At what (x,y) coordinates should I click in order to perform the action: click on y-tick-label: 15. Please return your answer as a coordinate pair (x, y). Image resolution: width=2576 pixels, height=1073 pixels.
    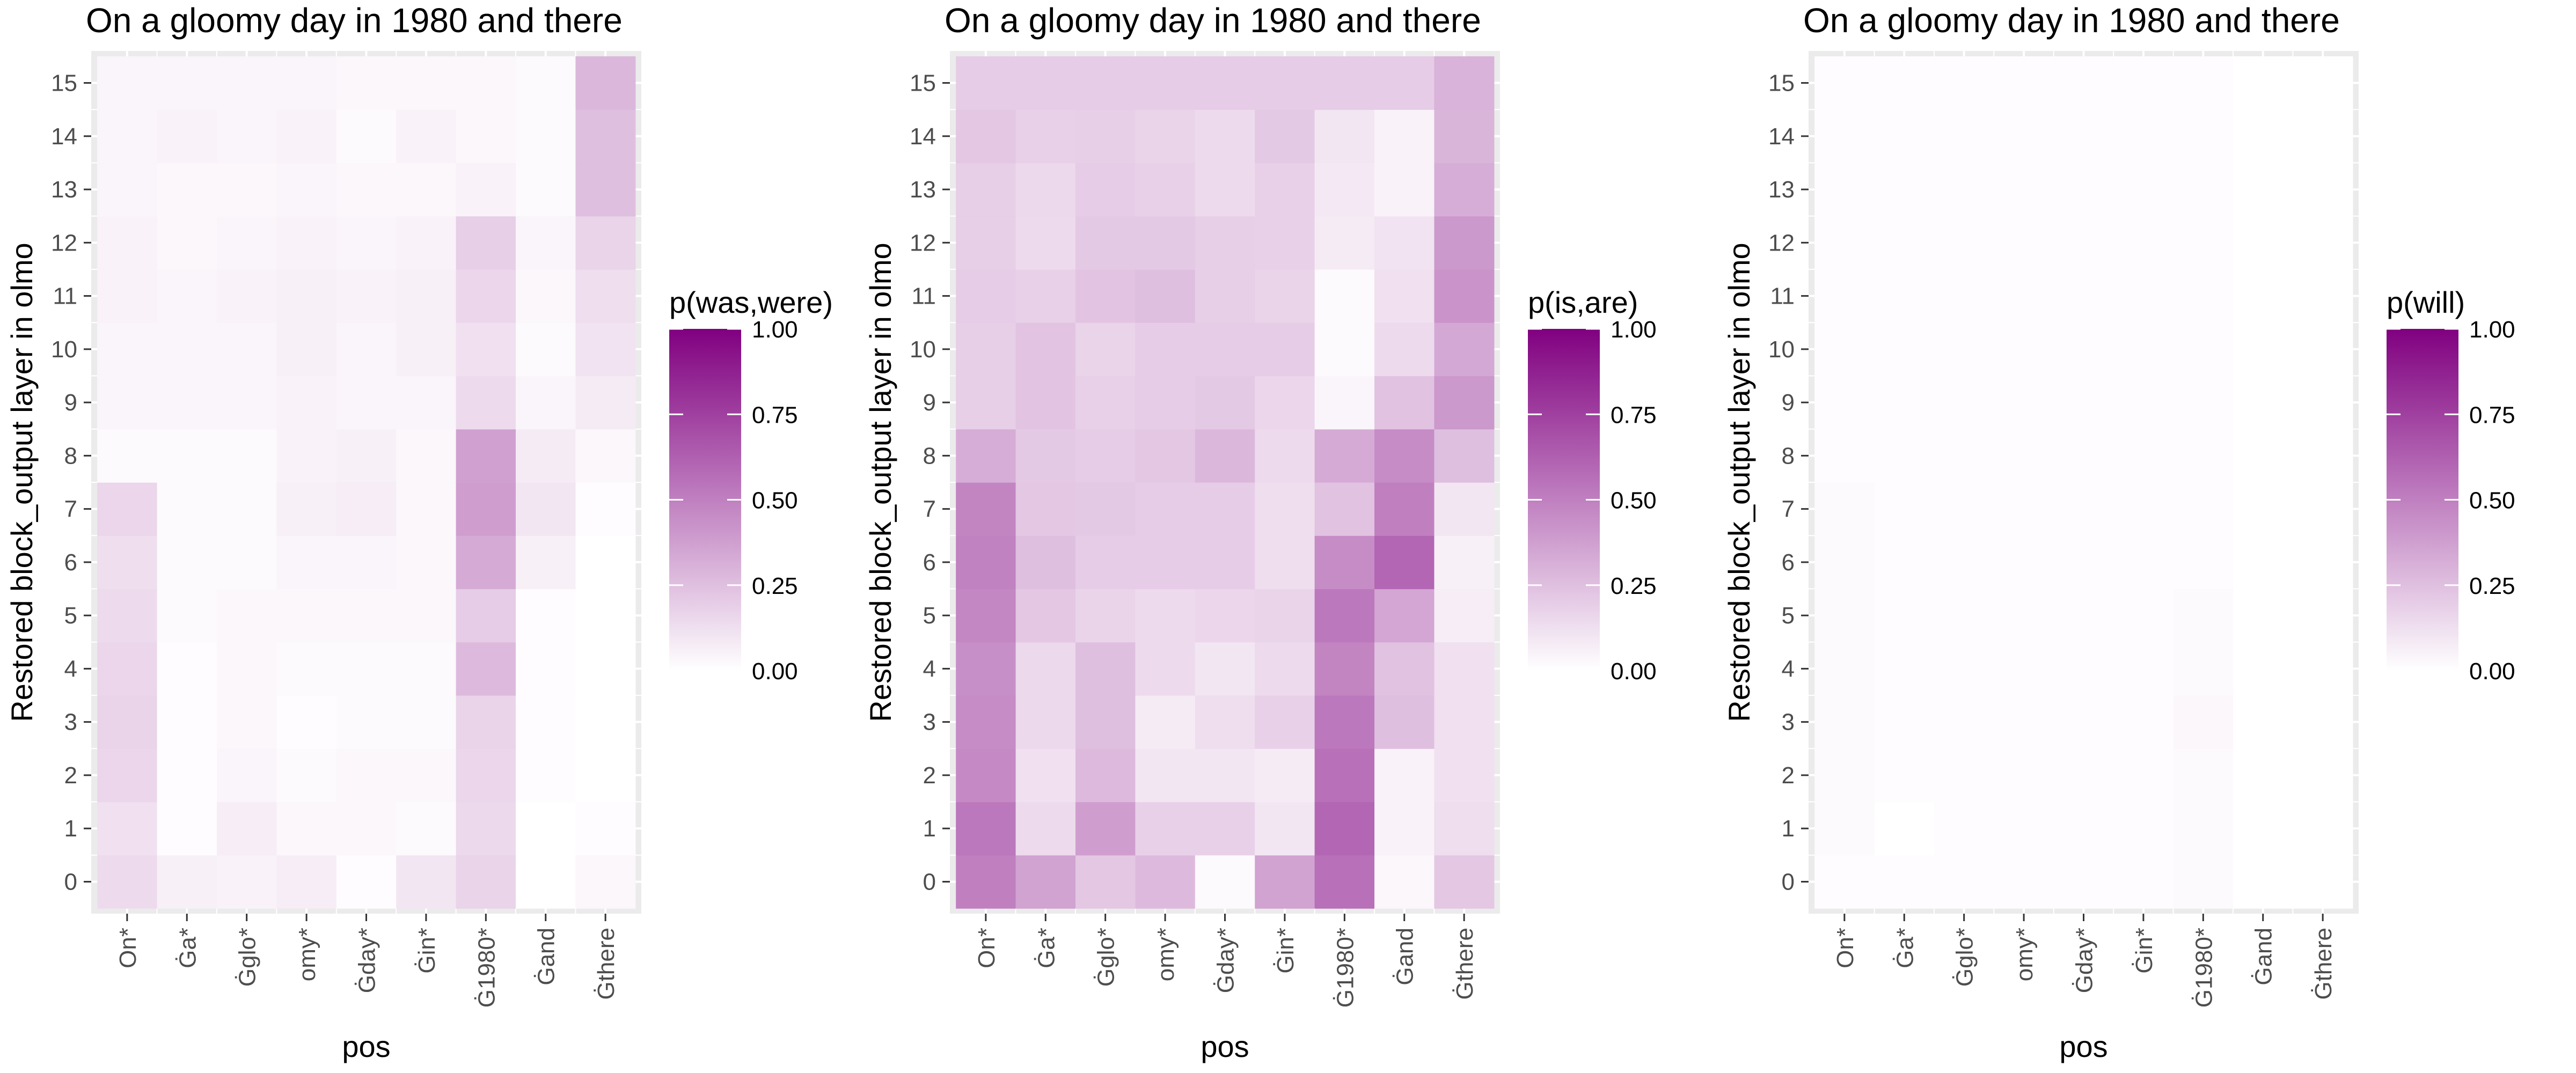
    Looking at the image, I should click on (923, 83).